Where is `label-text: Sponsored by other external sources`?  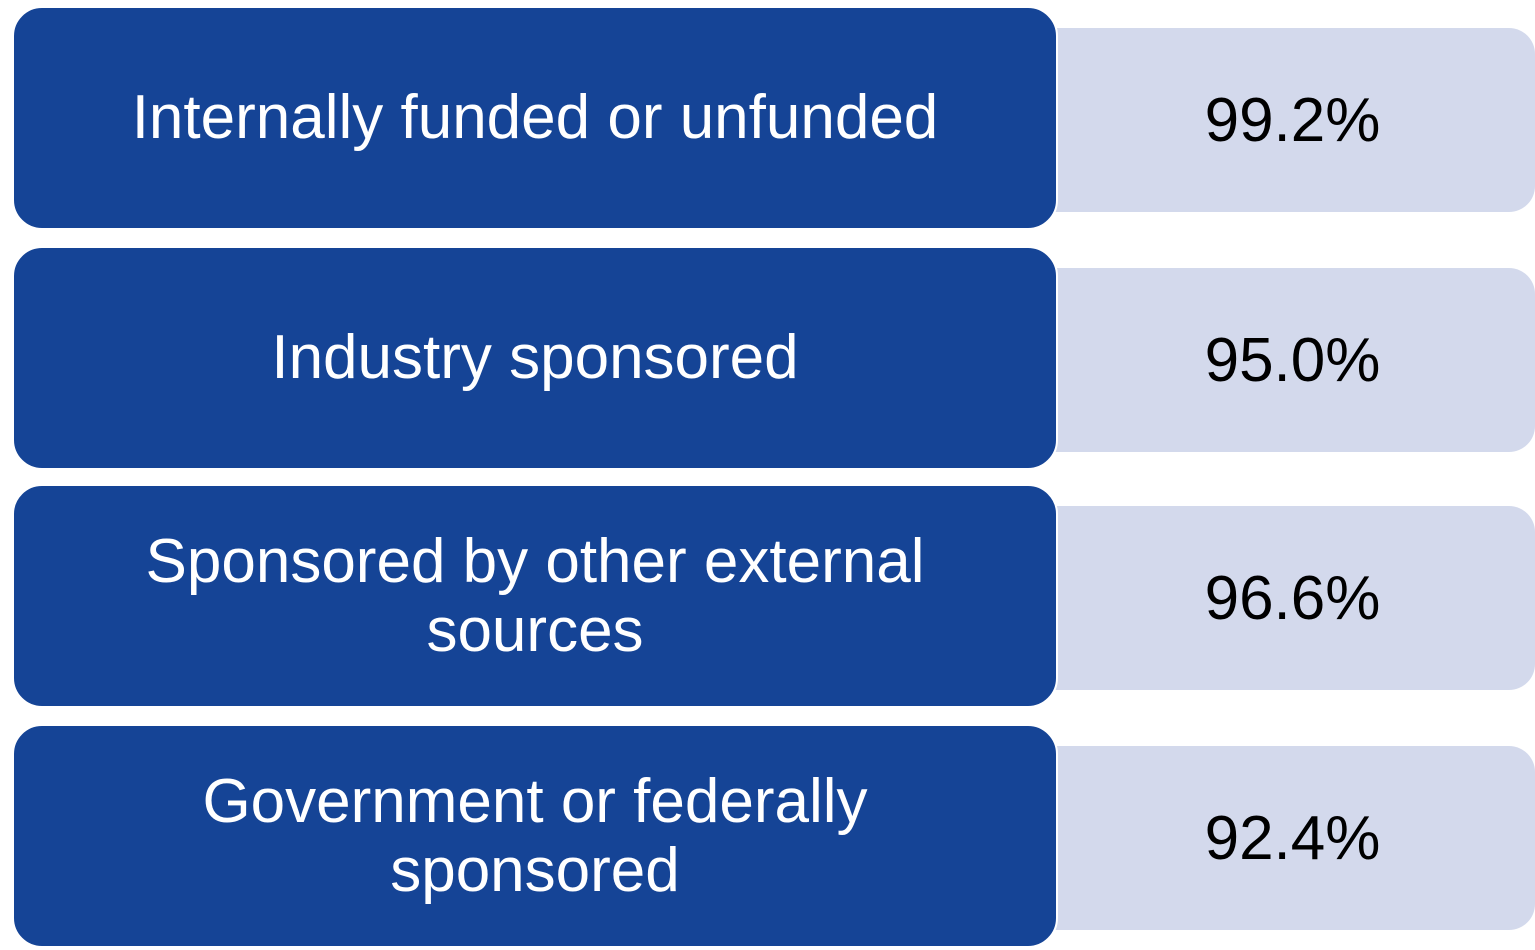
label-text: Sponsored by other external sources is located at coordinates (535, 595).